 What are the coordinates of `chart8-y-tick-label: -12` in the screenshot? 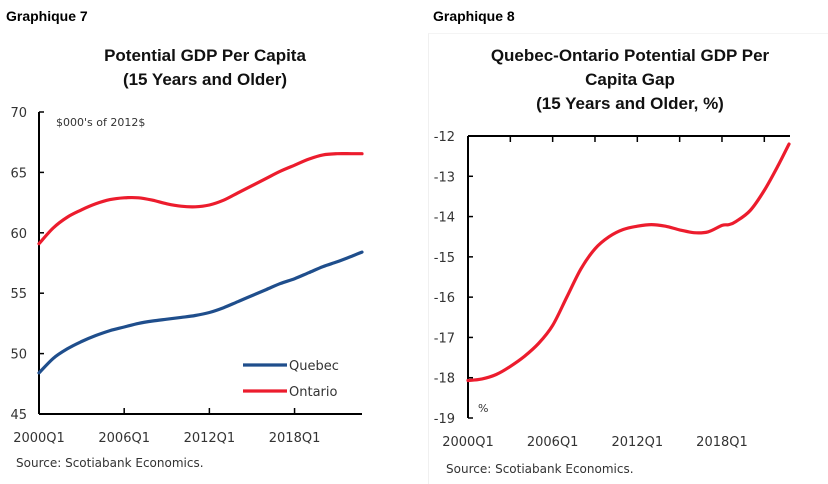 It's located at (444, 137).